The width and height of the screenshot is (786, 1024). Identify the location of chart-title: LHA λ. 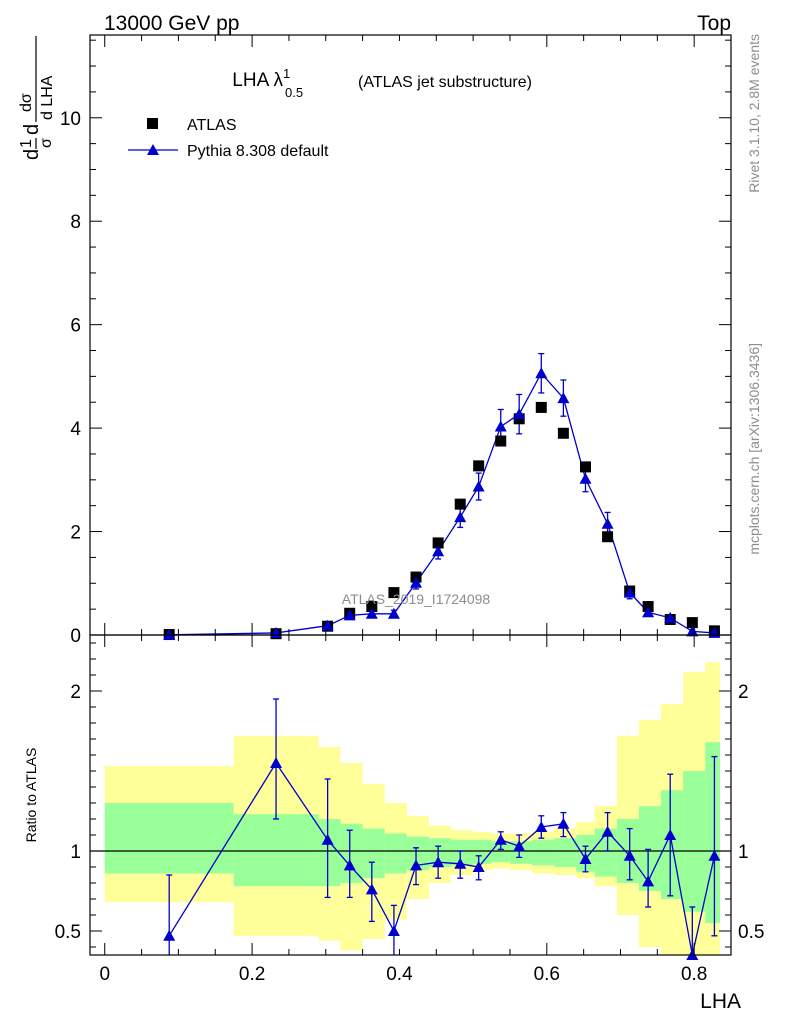
(257, 80).